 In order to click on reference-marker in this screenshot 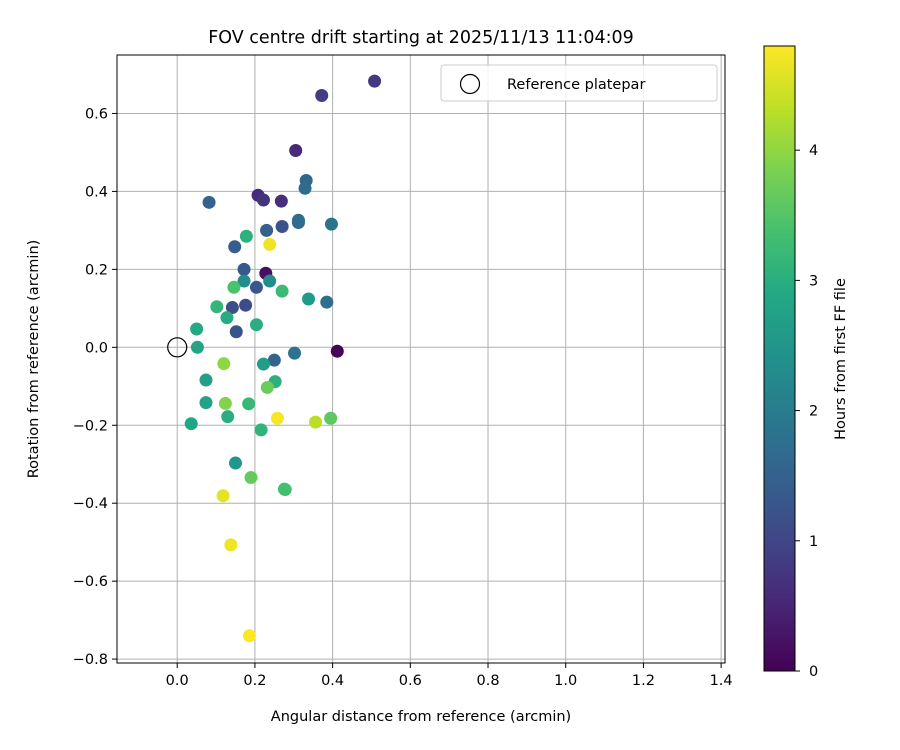, I will do `click(177, 347)`.